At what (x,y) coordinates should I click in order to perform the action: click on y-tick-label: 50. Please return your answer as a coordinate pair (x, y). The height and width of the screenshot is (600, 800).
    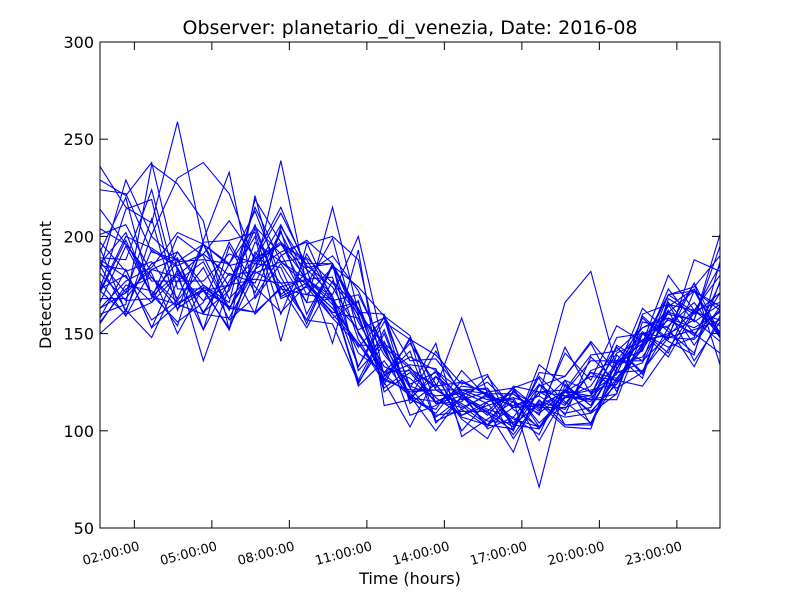
    Looking at the image, I should click on (84, 528).